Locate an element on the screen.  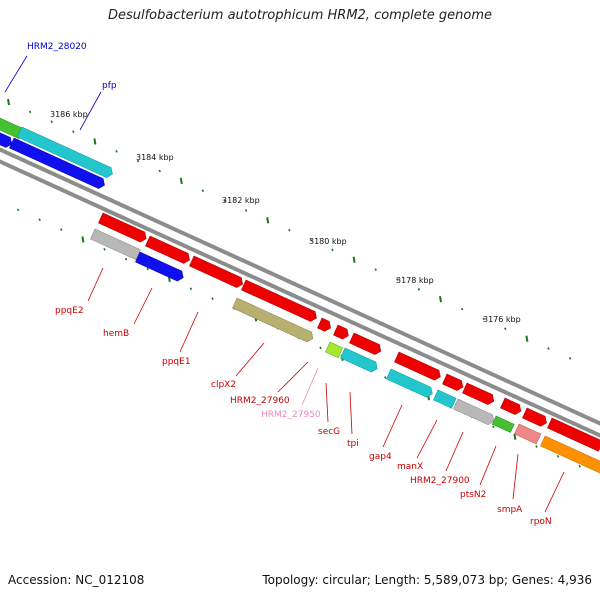
gene-label-pfp: pfp is located at coordinates (109, 86).